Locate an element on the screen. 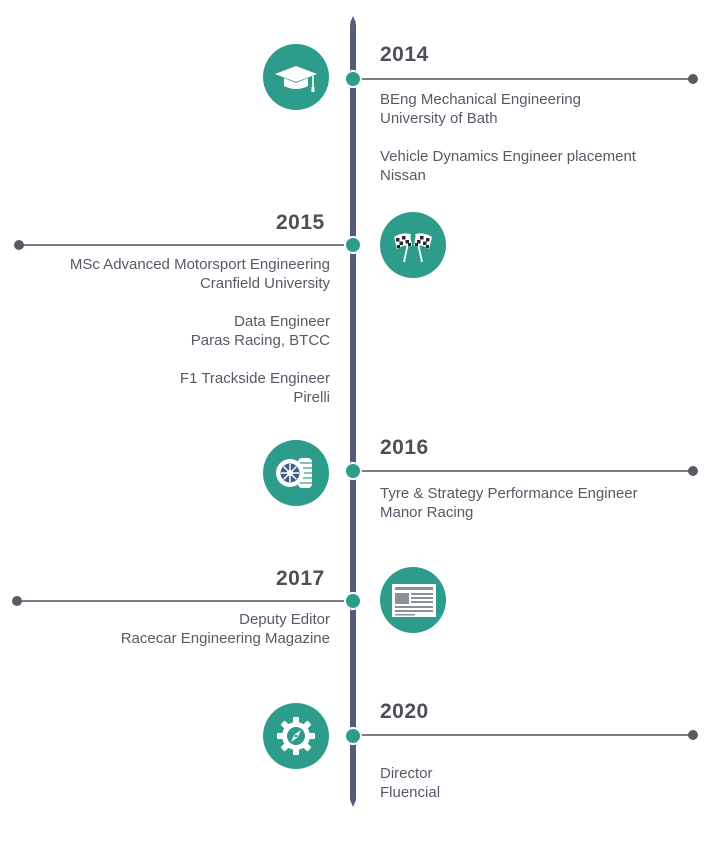  entry-title: MSc Advanced Motorsport Engineering is located at coordinates (199, 264).